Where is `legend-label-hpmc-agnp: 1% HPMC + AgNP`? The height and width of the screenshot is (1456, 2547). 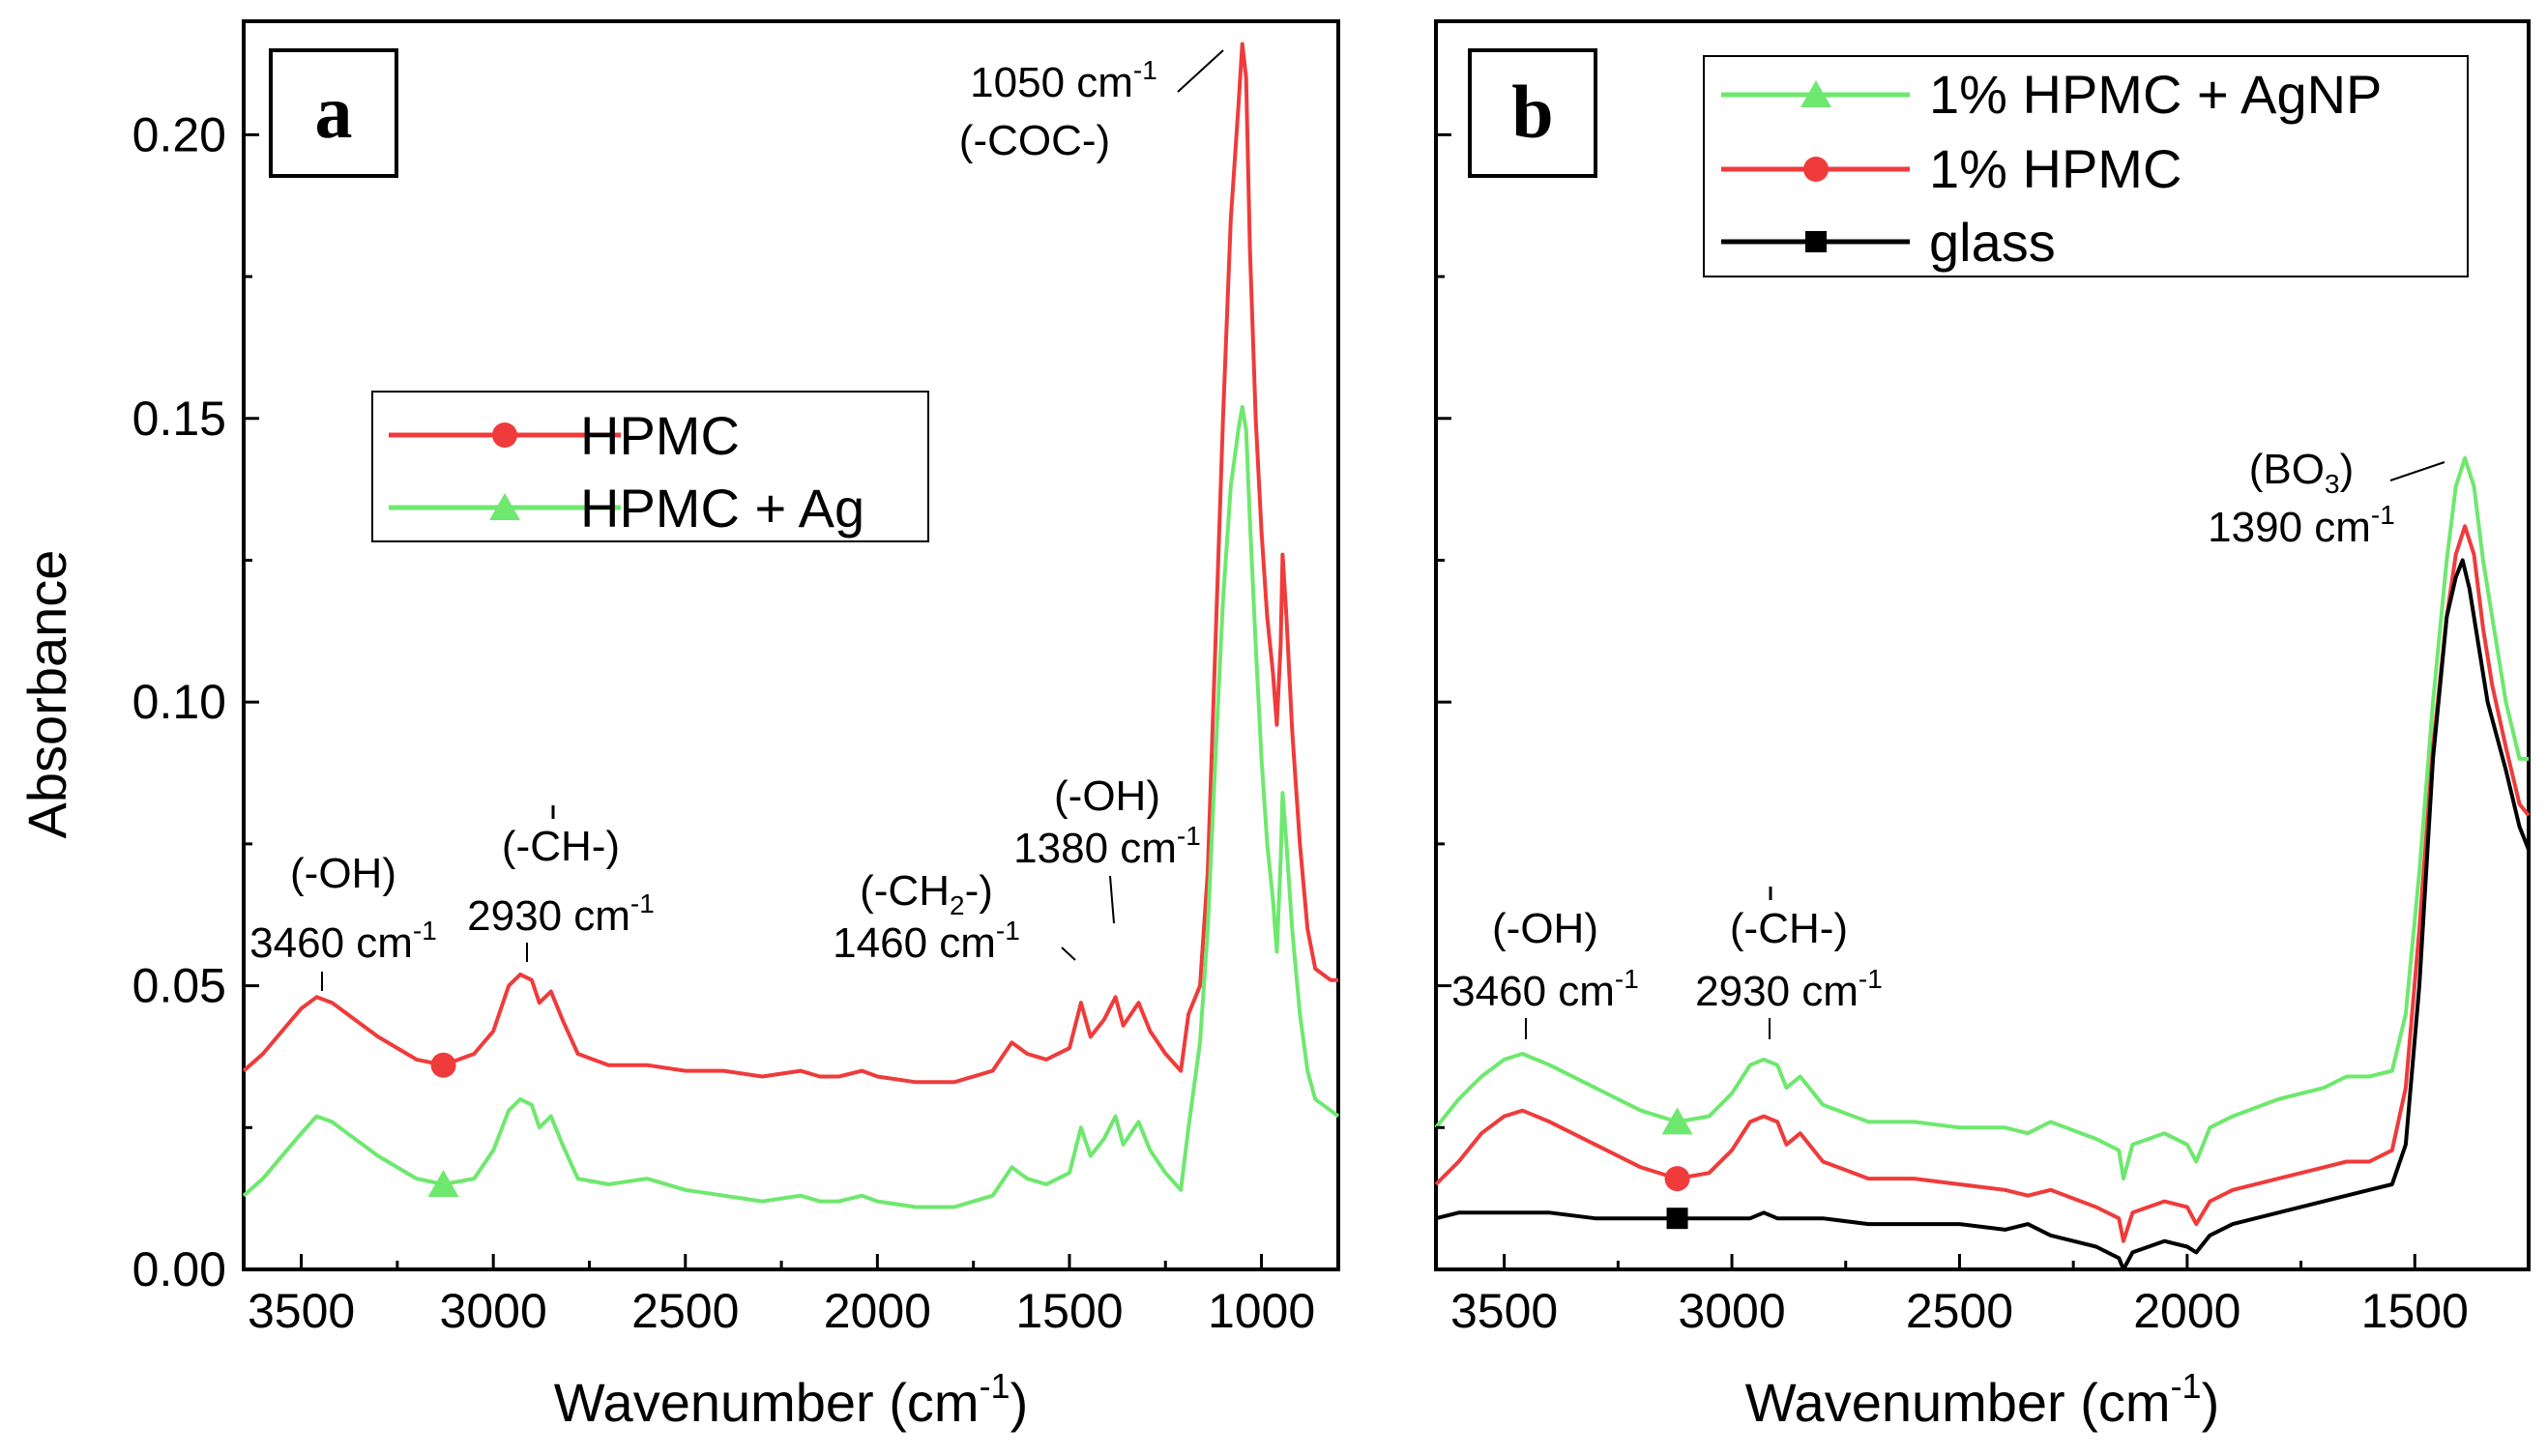
legend-label-hpmc-agnp: 1% HPMC + AgNP is located at coordinates (2155, 95).